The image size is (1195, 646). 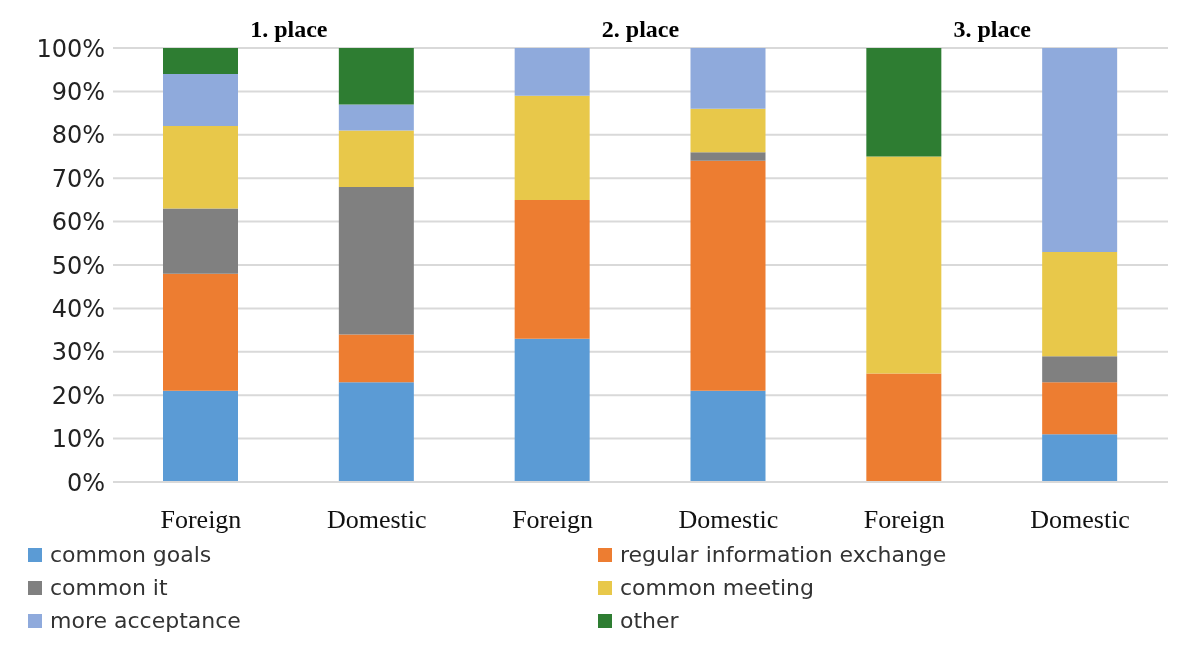 I want to click on y-tick-label: 20%, so click(x=78, y=395).